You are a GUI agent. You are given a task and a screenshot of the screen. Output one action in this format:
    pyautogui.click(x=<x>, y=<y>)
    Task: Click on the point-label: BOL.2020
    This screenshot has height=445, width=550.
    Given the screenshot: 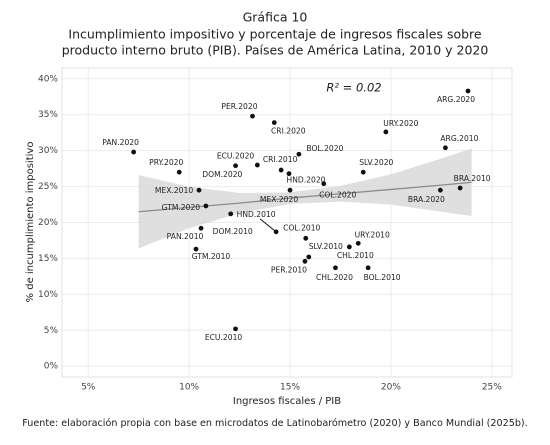 What is the action you would take?
    pyautogui.click(x=324, y=148)
    